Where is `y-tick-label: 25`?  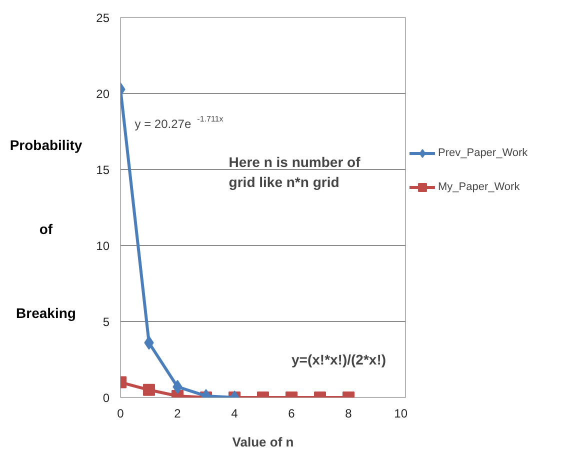 y-tick-label: 25 is located at coordinates (103, 18).